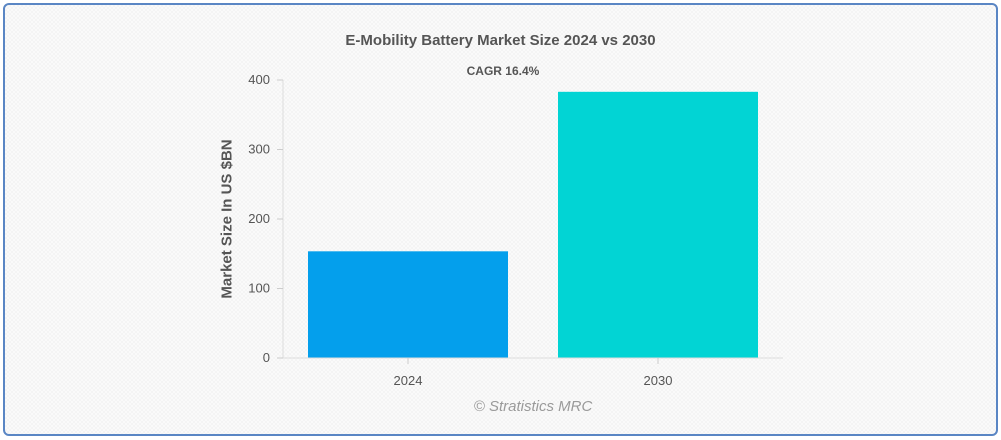  Describe the element at coordinates (503, 71) in the screenshot. I see `cagr-annotation: CAGR 16.4%` at that location.